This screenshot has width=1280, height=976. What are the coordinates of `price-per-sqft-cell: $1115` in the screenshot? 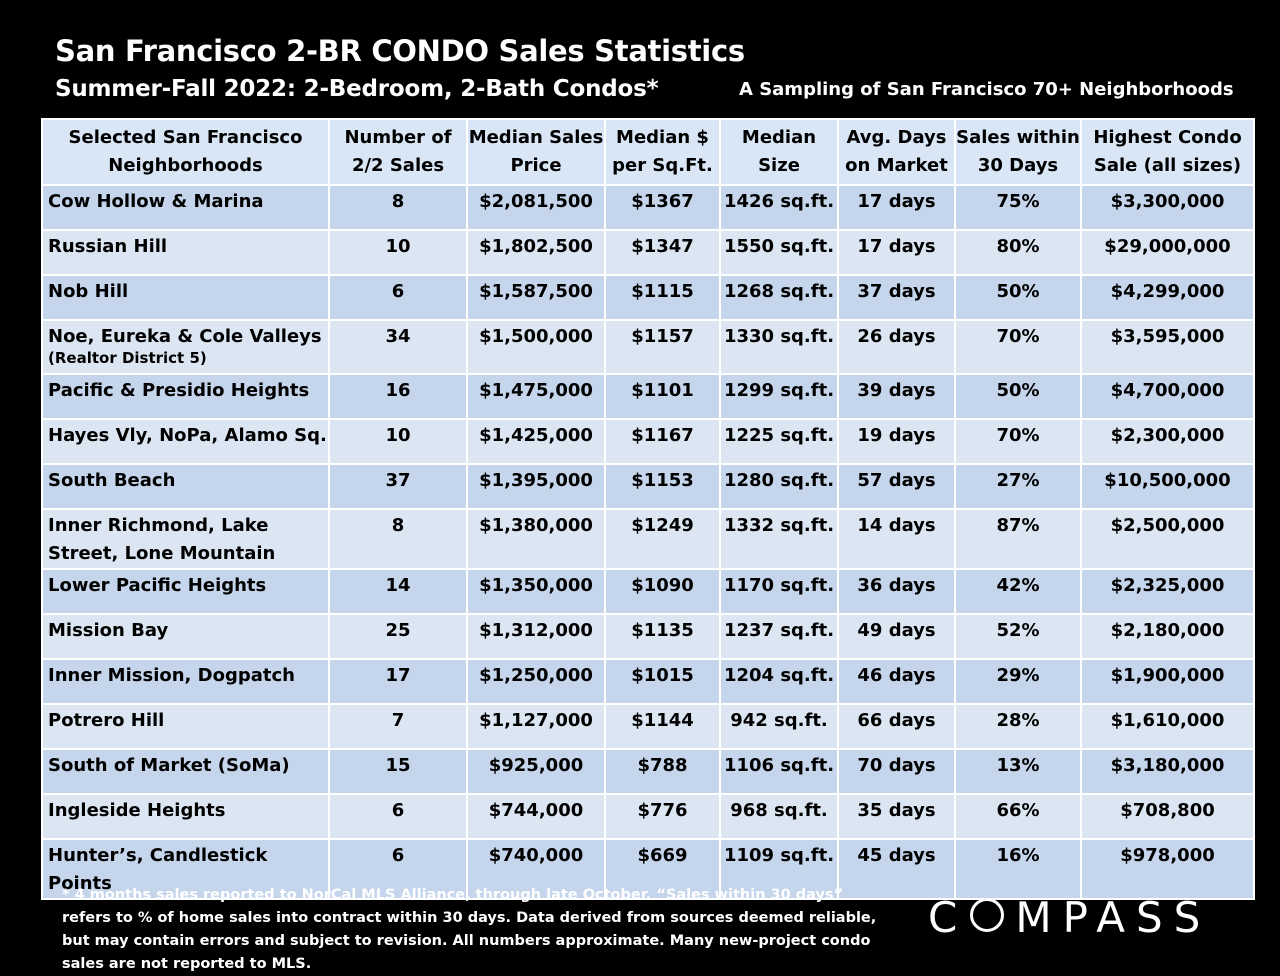 It's located at (662, 297).